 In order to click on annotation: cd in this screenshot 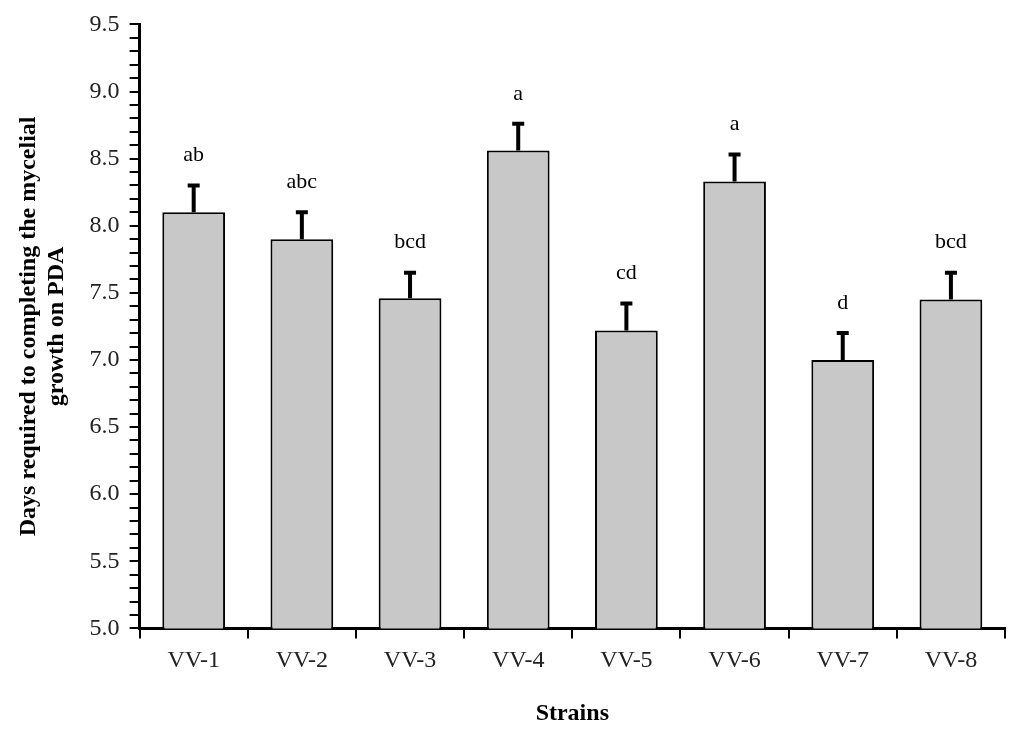, I will do `click(626, 272)`.